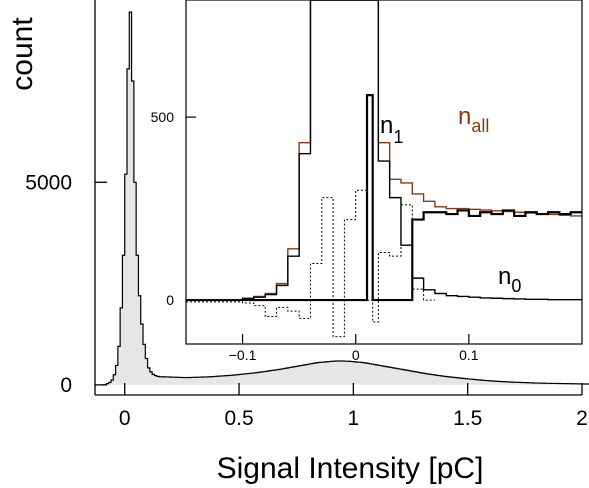 The height and width of the screenshot is (488, 589). I want to click on y-axis-label: count, so click(22, 54).